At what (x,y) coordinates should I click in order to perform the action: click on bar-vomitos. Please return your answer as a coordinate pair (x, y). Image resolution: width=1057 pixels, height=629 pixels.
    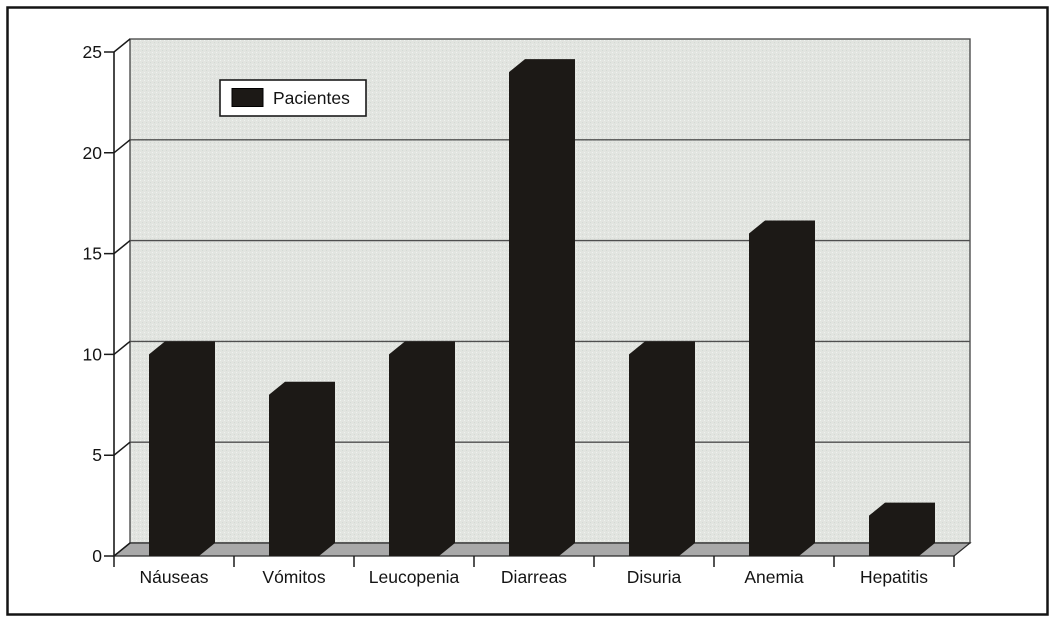
    Looking at the image, I should click on (302, 468).